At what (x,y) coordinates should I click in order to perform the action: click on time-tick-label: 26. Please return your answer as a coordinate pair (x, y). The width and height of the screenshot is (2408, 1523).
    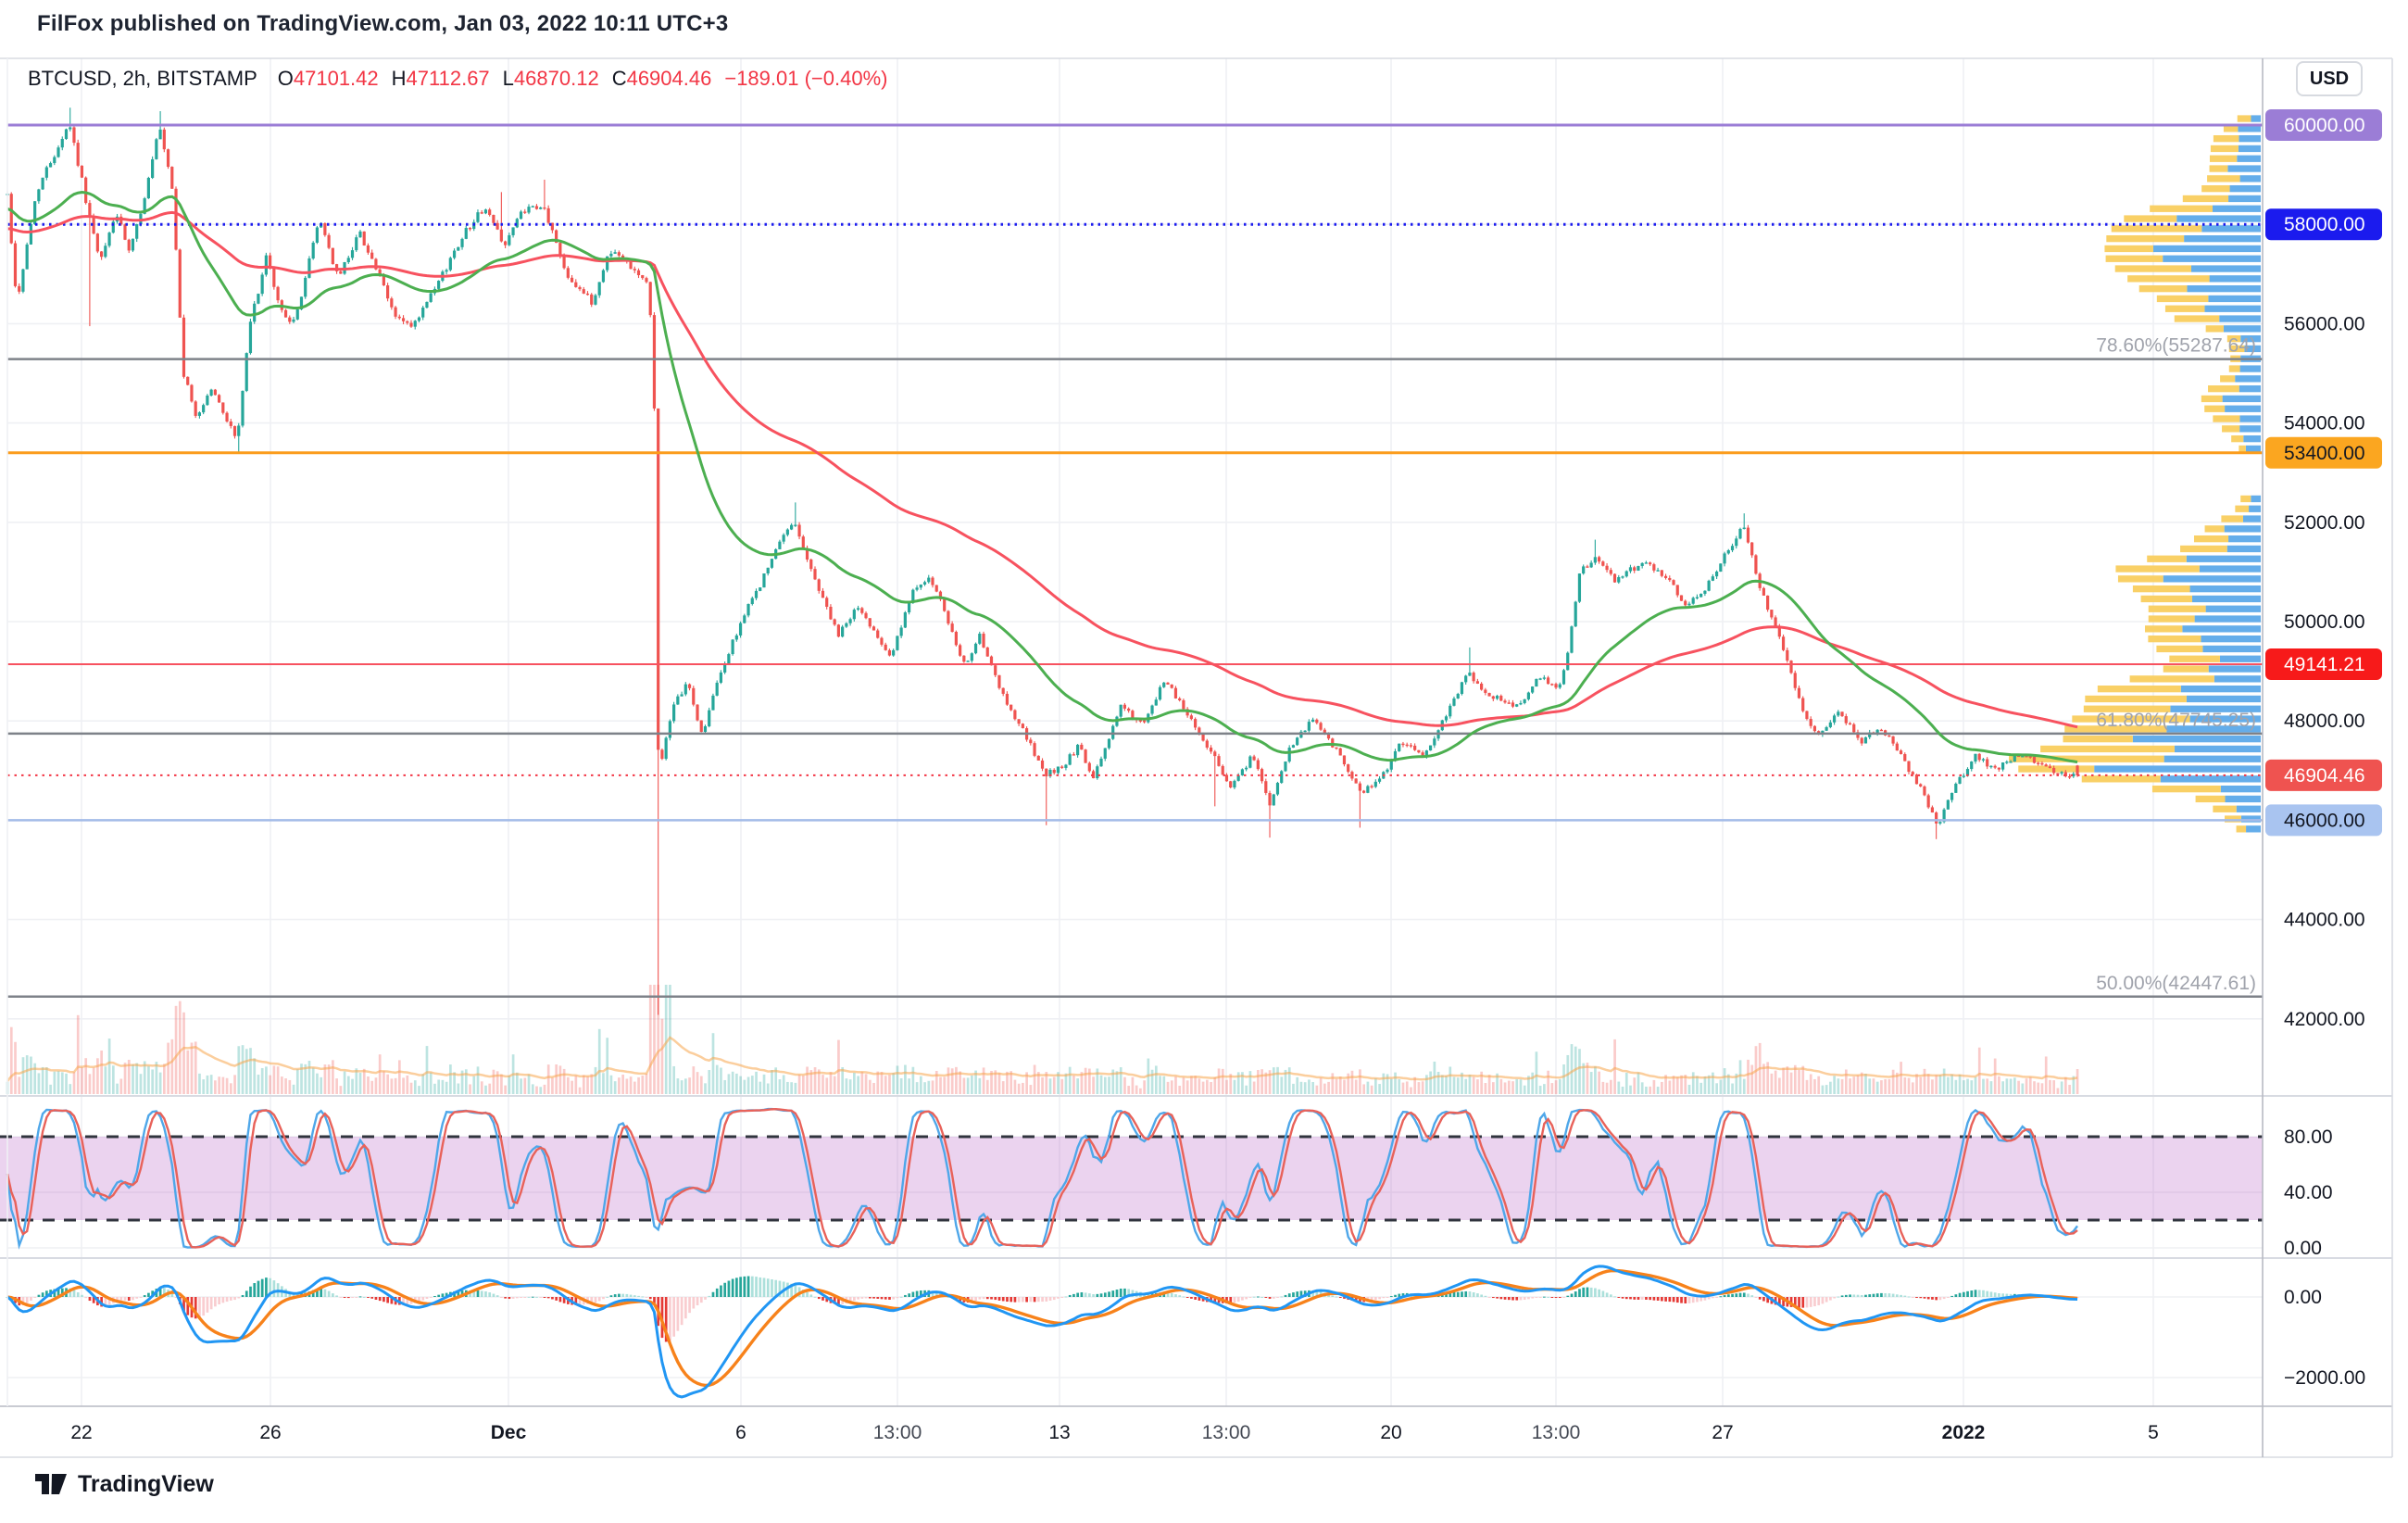
    Looking at the image, I should click on (270, 1432).